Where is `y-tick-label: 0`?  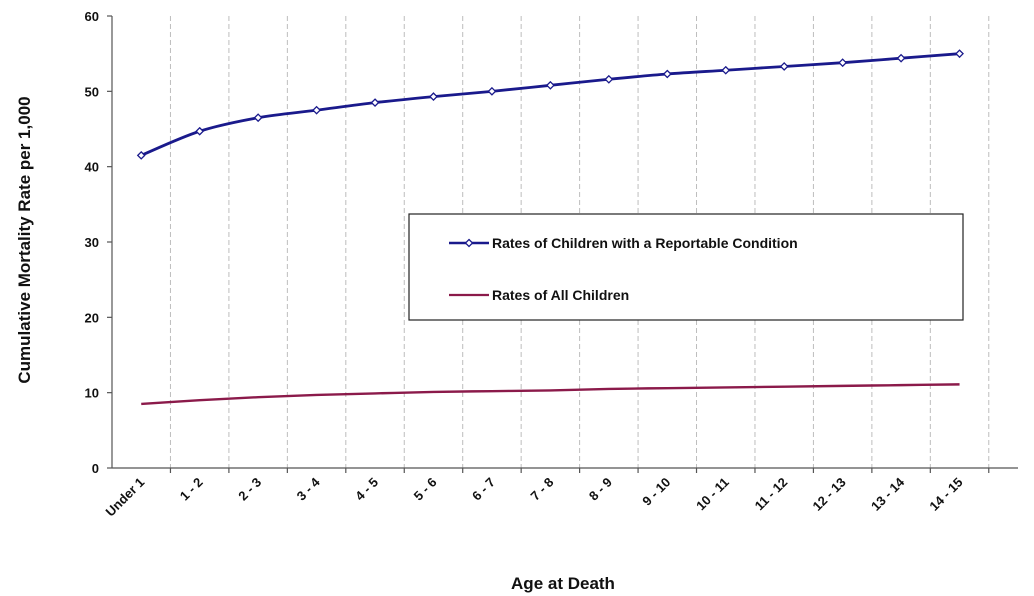 y-tick-label: 0 is located at coordinates (95, 468).